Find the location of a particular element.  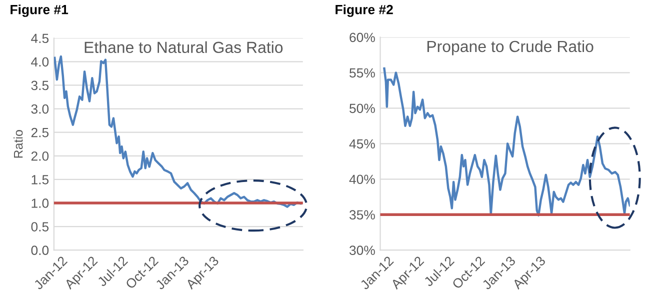

y-tick-label: 3.0 is located at coordinates (40, 109).